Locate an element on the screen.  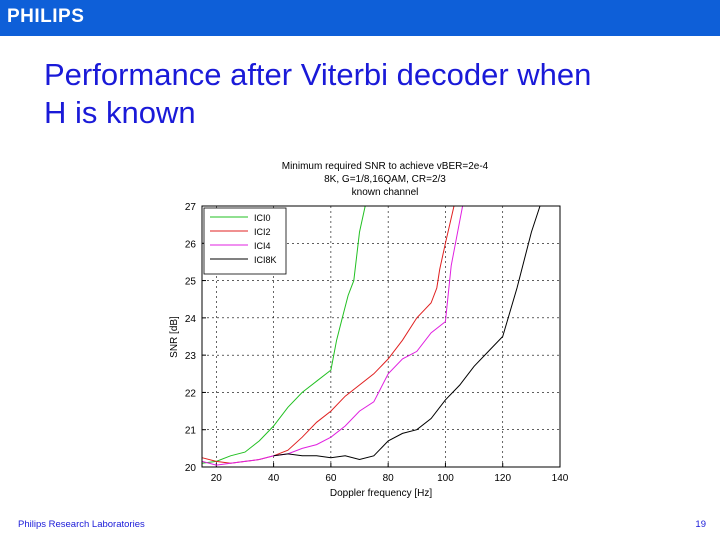
philips-logo: PHILIPS is located at coordinates (46, 16).